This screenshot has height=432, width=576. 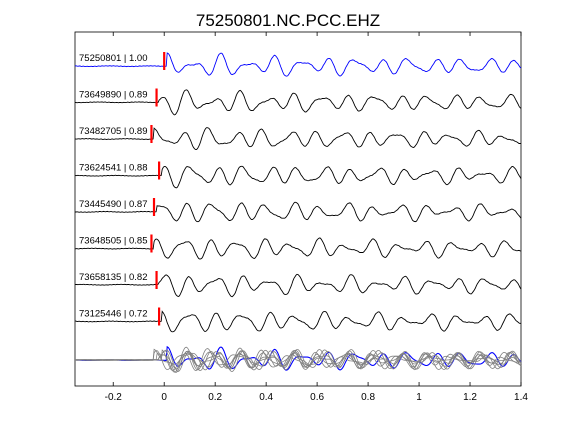 I want to click on x-tick-label: 0.4, so click(x=266, y=397).